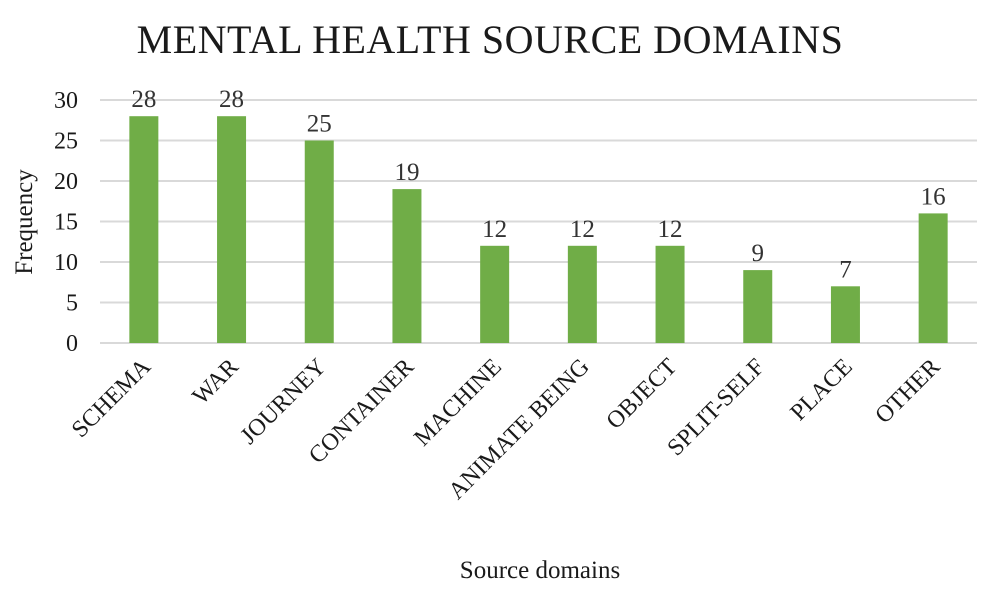 The image size is (992, 598). I want to click on bar-machine, so click(495, 294).